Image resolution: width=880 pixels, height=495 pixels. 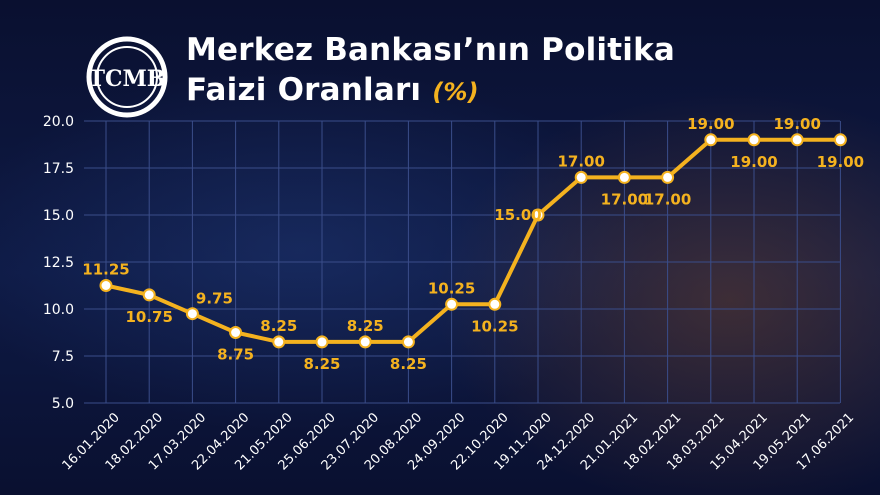 I want to click on title-line-2: Faizi Oranları (%), so click(x=430, y=91).